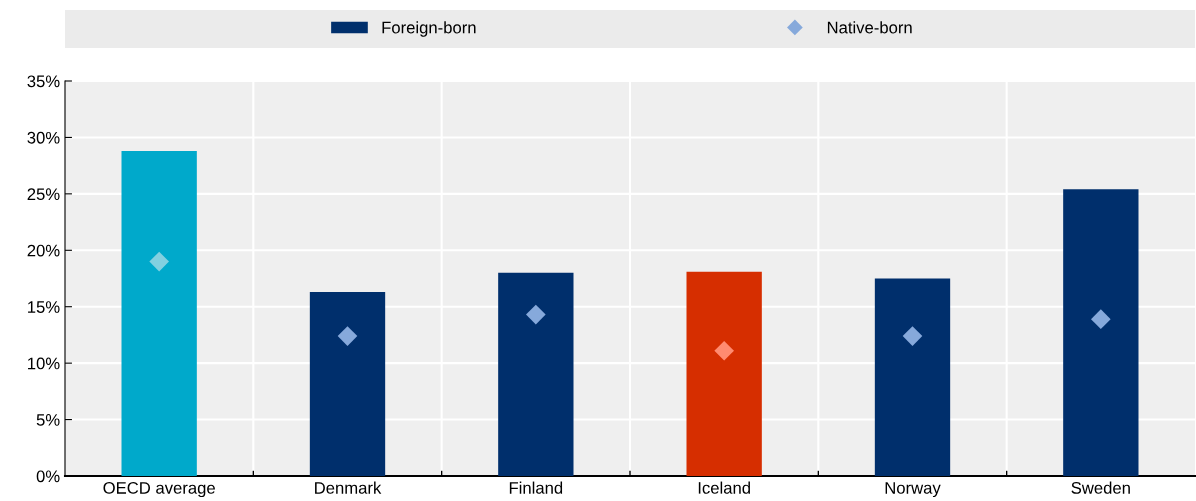 The height and width of the screenshot is (501, 1196). Describe the element at coordinates (43, 250) in the screenshot. I see `y-tick-label: 20%` at that location.